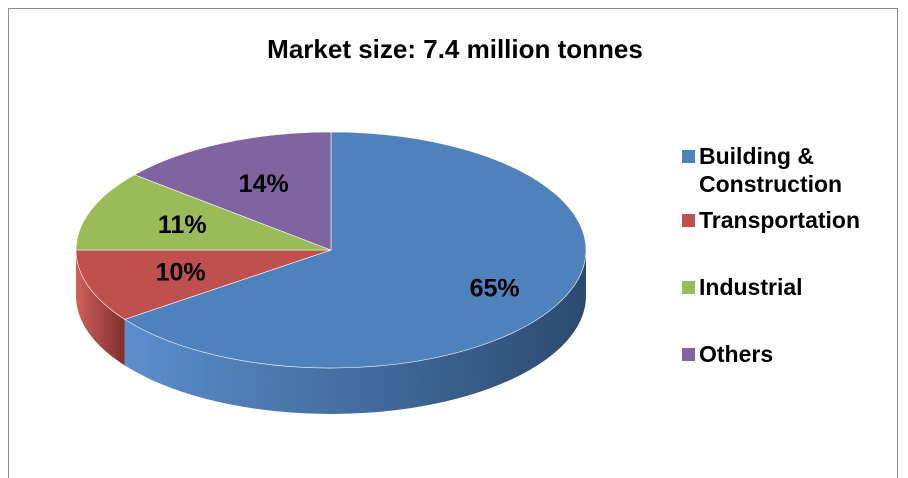  Describe the element at coordinates (182, 225) in the screenshot. I see `data-label-2: 11%` at that location.